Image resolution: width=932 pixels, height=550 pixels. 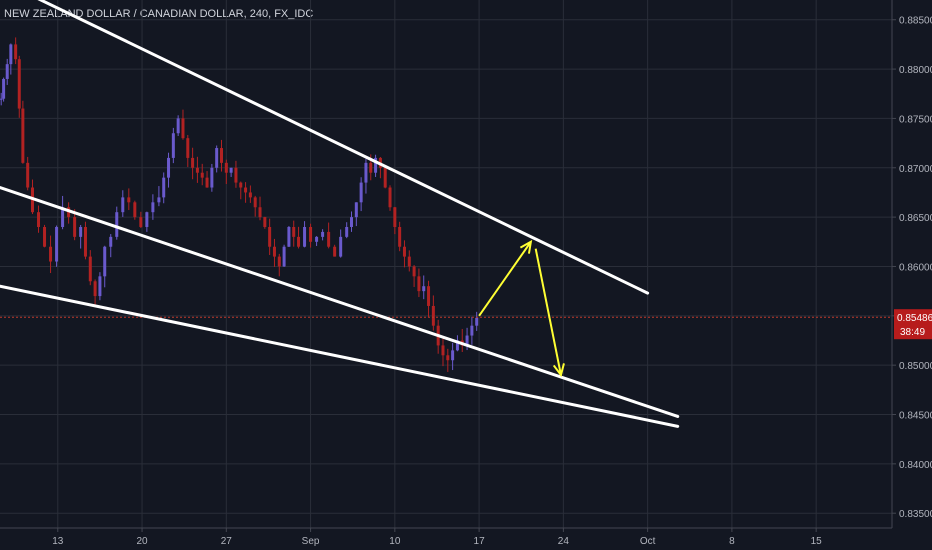 I want to click on x-tick-label-7: Oct, so click(x=648, y=541).